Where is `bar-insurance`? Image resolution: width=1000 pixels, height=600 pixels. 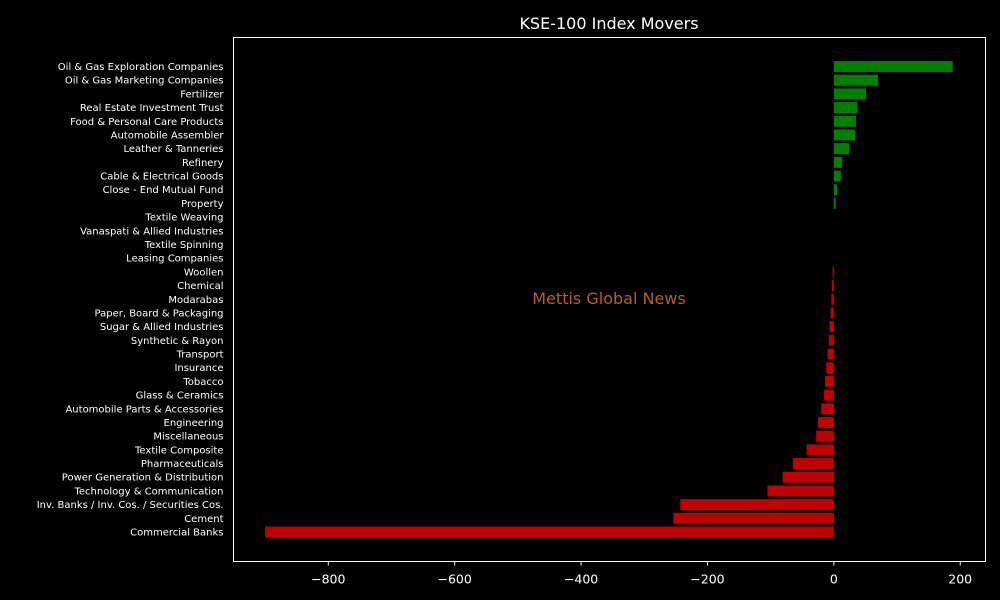
bar-insurance is located at coordinates (830, 368).